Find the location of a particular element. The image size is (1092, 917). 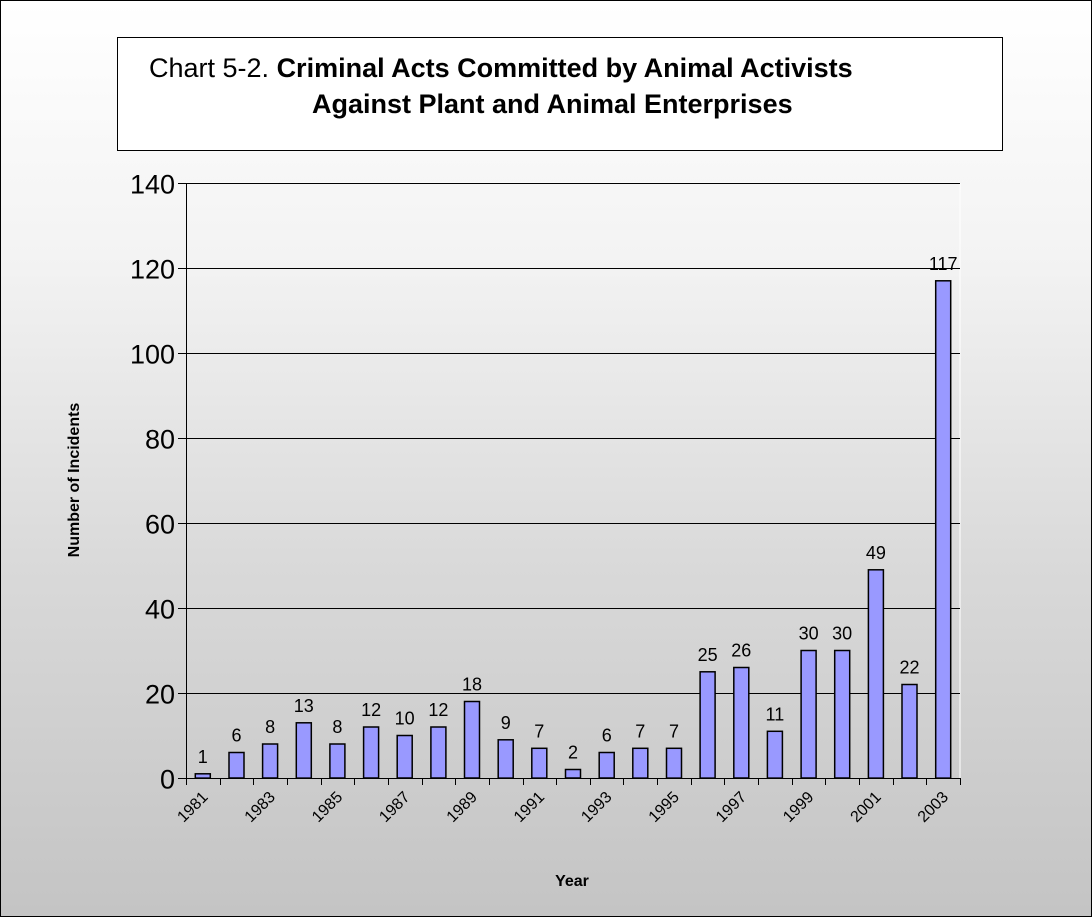

data-label: 11 is located at coordinates (775, 714).